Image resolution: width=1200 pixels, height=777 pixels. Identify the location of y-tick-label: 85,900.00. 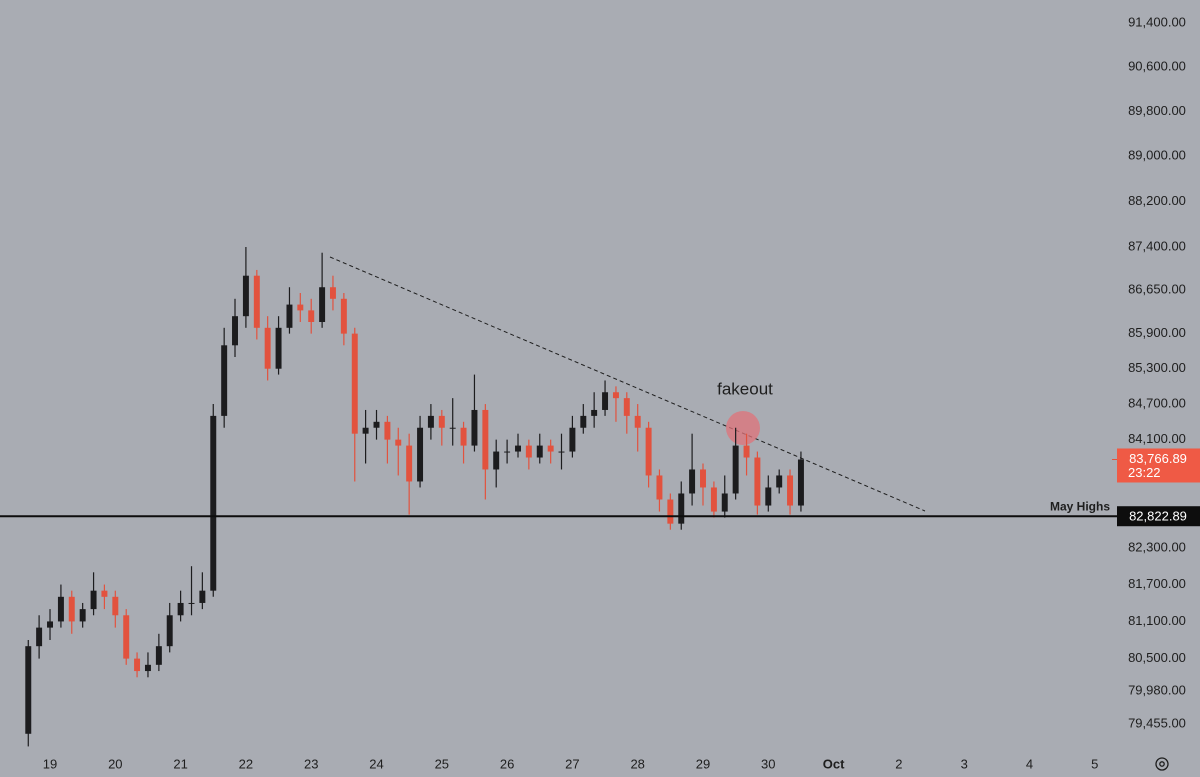
(1157, 332).